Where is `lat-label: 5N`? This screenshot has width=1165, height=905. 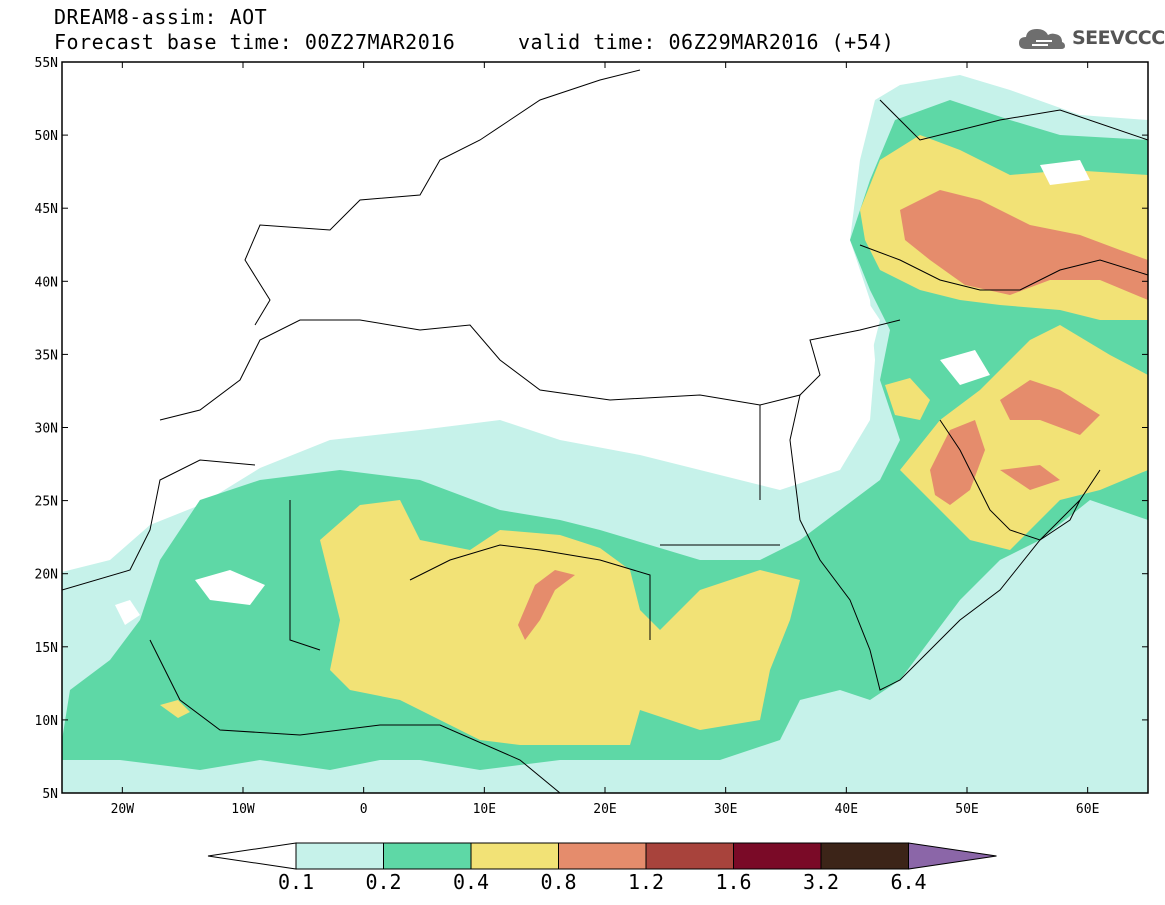 lat-label: 5N is located at coordinates (50, 794).